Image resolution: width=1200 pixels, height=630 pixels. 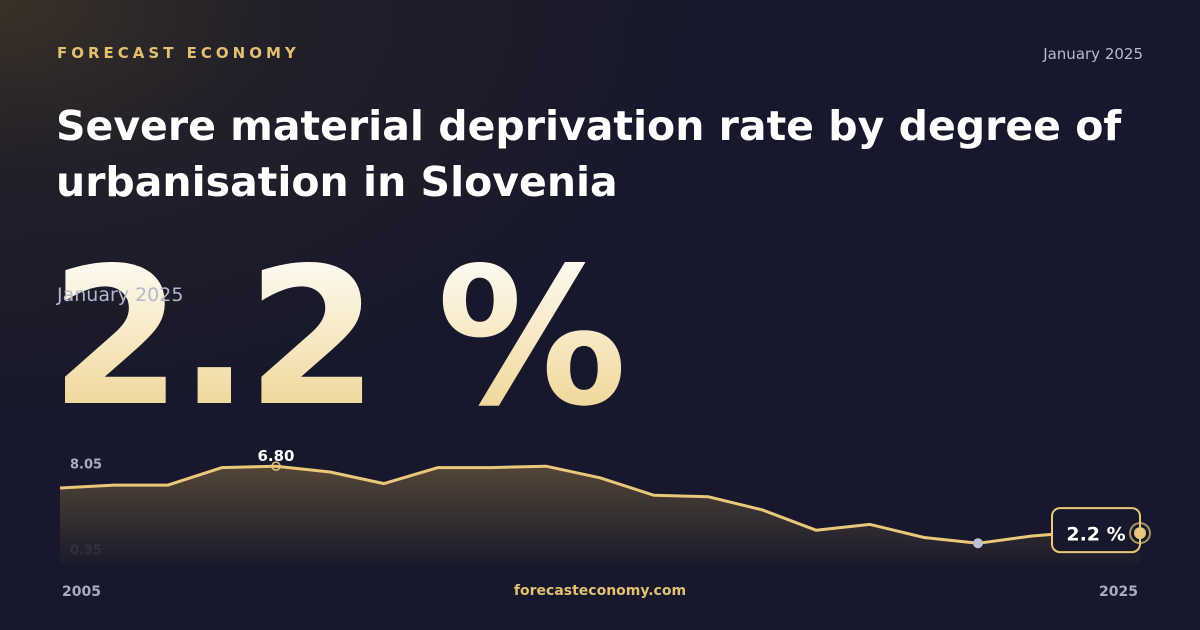 What do you see at coordinates (275, 456) in the screenshot?
I see `peak-label: 6.80` at bounding box center [275, 456].